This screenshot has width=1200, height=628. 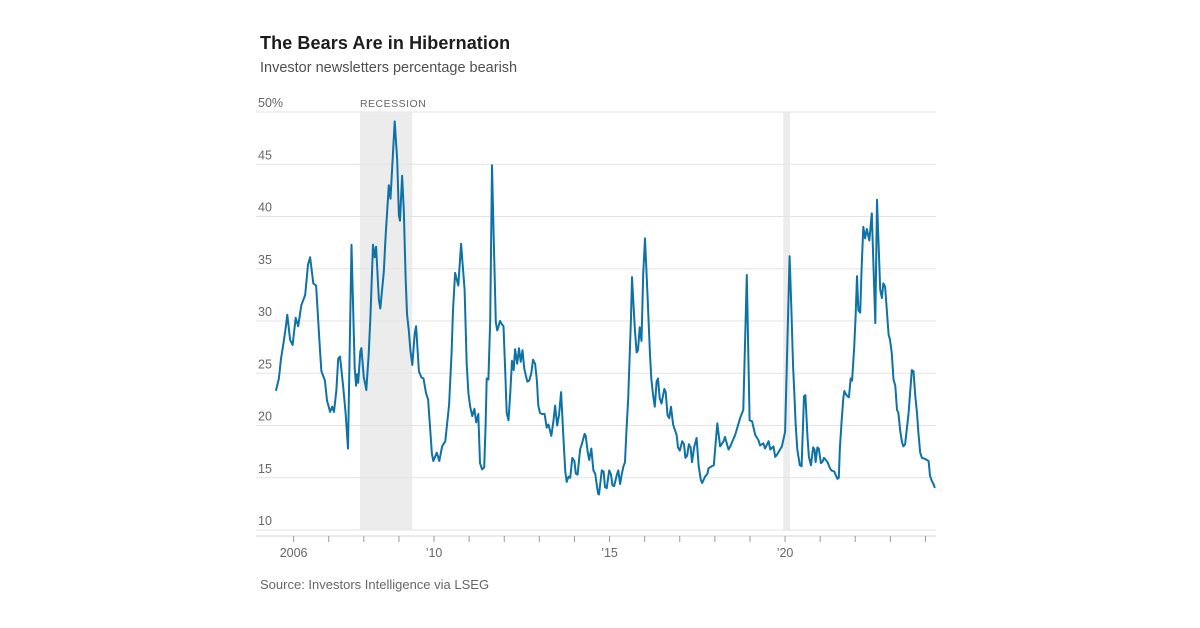 I want to click on y-tick-label: 10, so click(x=265, y=521).